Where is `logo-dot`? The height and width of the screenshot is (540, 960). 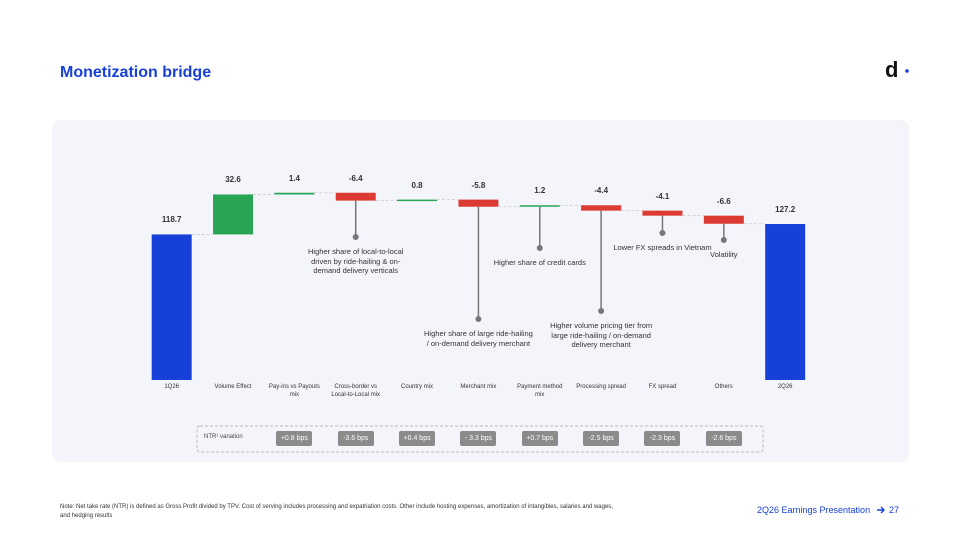 logo-dot is located at coordinates (907, 71).